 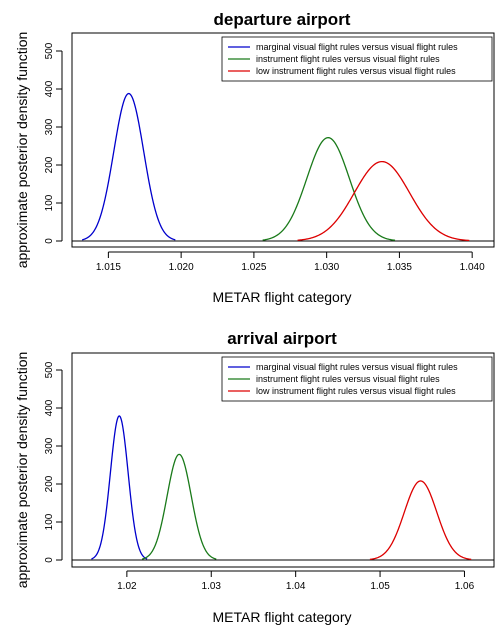 I want to click on x-tick-label: 1.03, so click(x=212, y=586).